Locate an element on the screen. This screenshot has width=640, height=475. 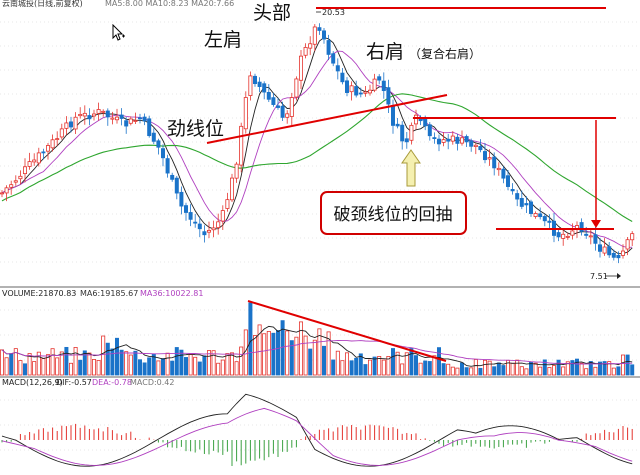
volume-moving-averages is located at coordinates (317, 346).